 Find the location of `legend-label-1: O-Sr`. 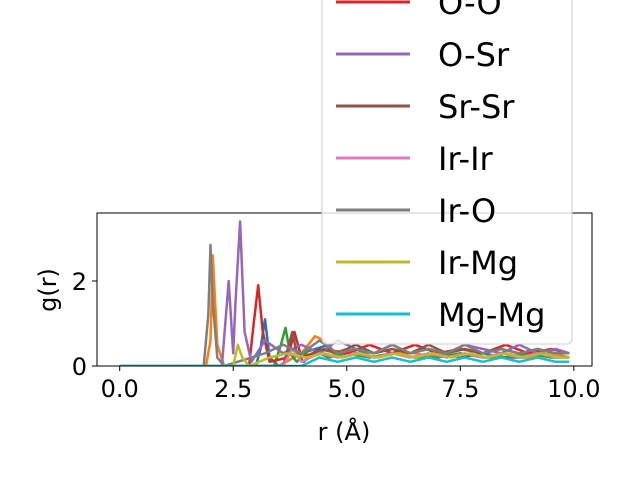

legend-label-1: O-Sr is located at coordinates (474, 55).